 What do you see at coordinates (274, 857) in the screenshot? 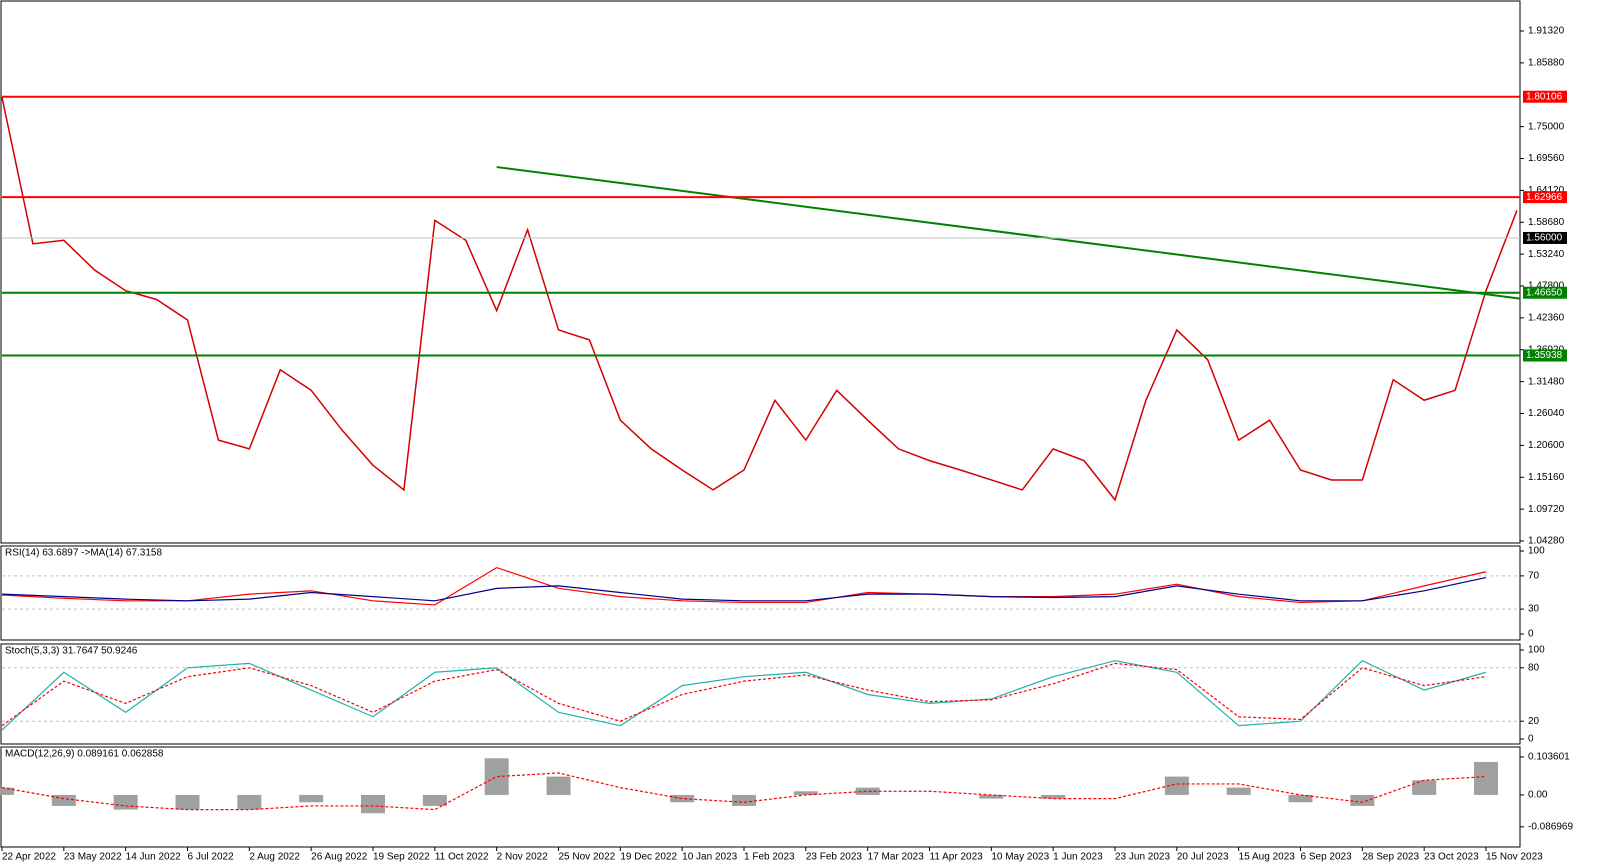
I see `x-tick-label: 2 Aug 2022` at bounding box center [274, 857].